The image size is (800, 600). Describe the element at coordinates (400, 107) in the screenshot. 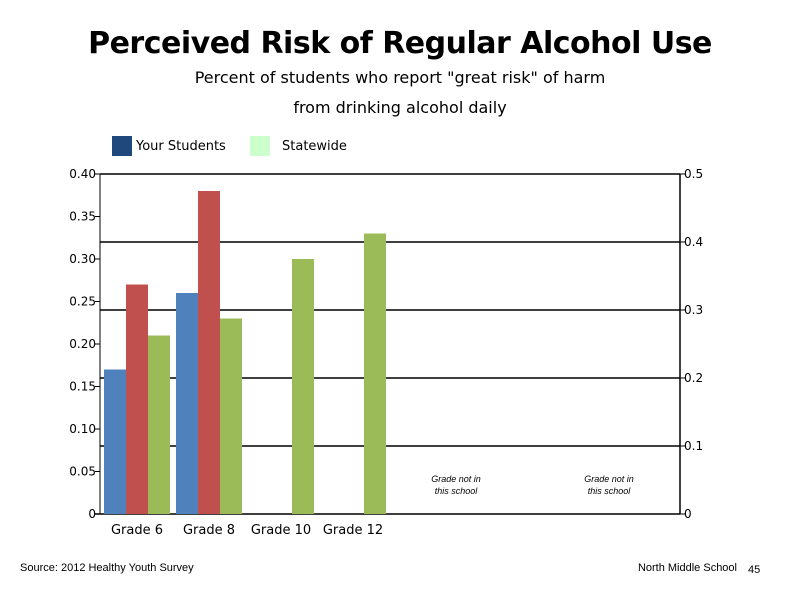

I see `chart-subtitle-line2: from drinking alcohol daily` at that location.